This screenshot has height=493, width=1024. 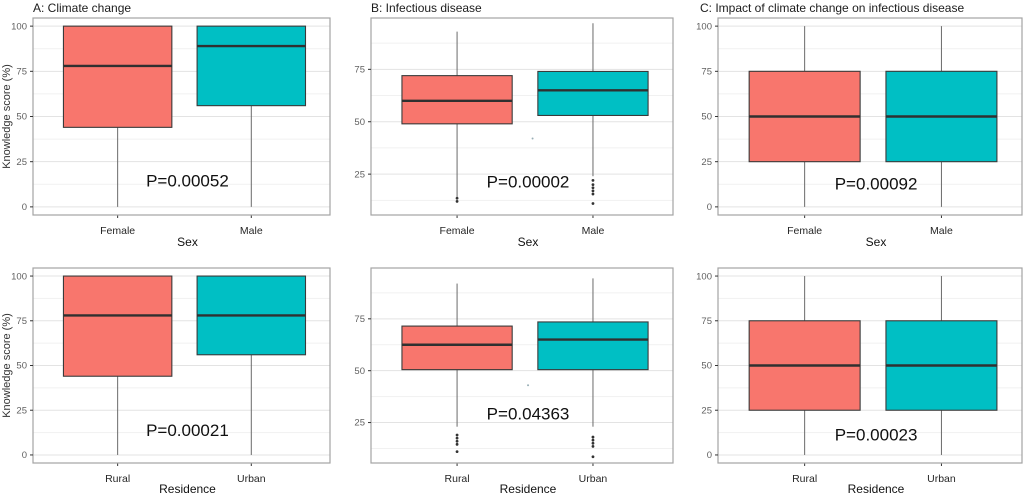 I want to click on panel-title: A: Climate change, so click(x=82, y=8).